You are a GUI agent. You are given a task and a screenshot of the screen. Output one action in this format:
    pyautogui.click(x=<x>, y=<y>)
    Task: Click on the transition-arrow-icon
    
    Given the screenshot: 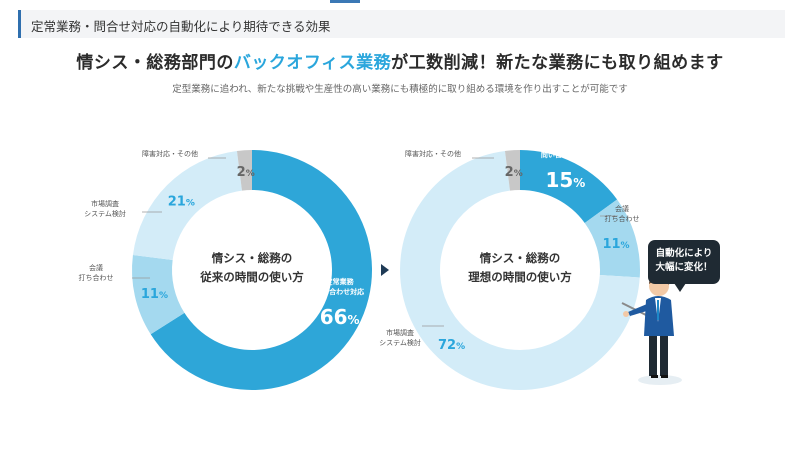 What is the action you would take?
    pyautogui.click(x=385, y=270)
    